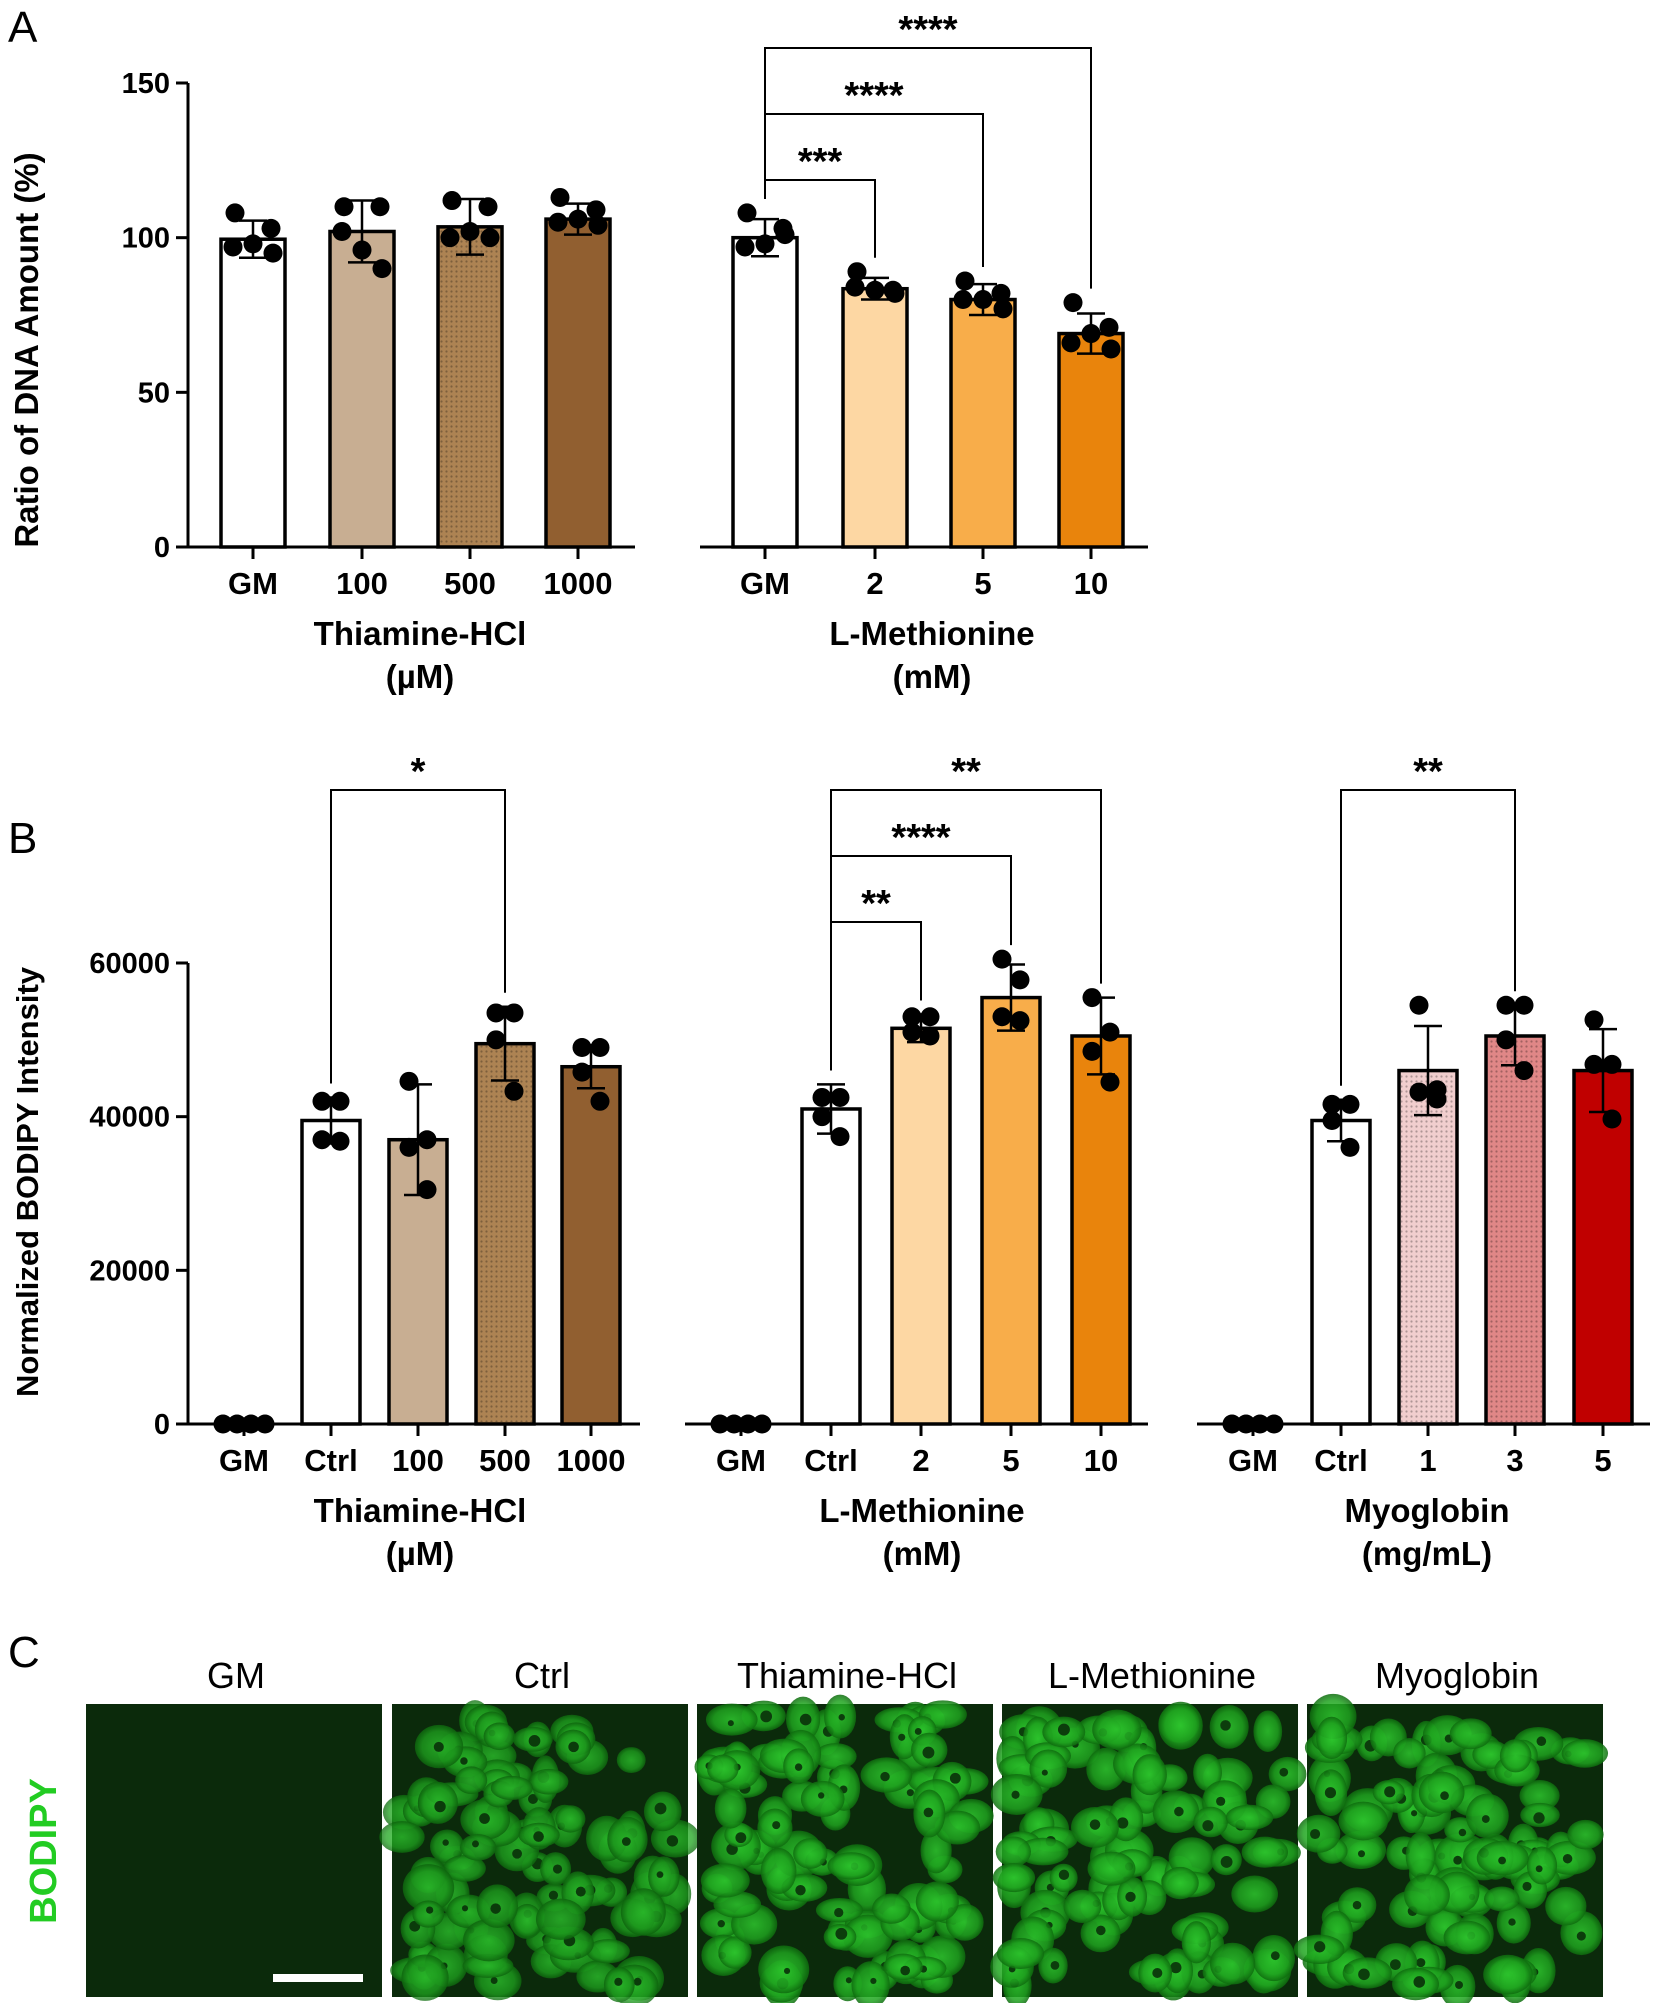  Describe the element at coordinates (1341, 1272) in the screenshot. I see `panel-b-bar` at that location.